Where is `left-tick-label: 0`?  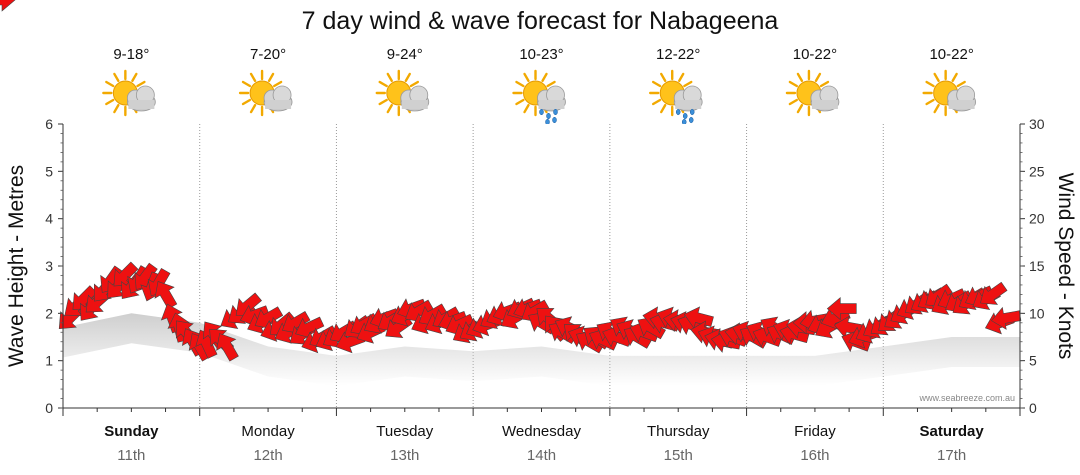 left-tick-label: 0 is located at coordinates (49, 408).